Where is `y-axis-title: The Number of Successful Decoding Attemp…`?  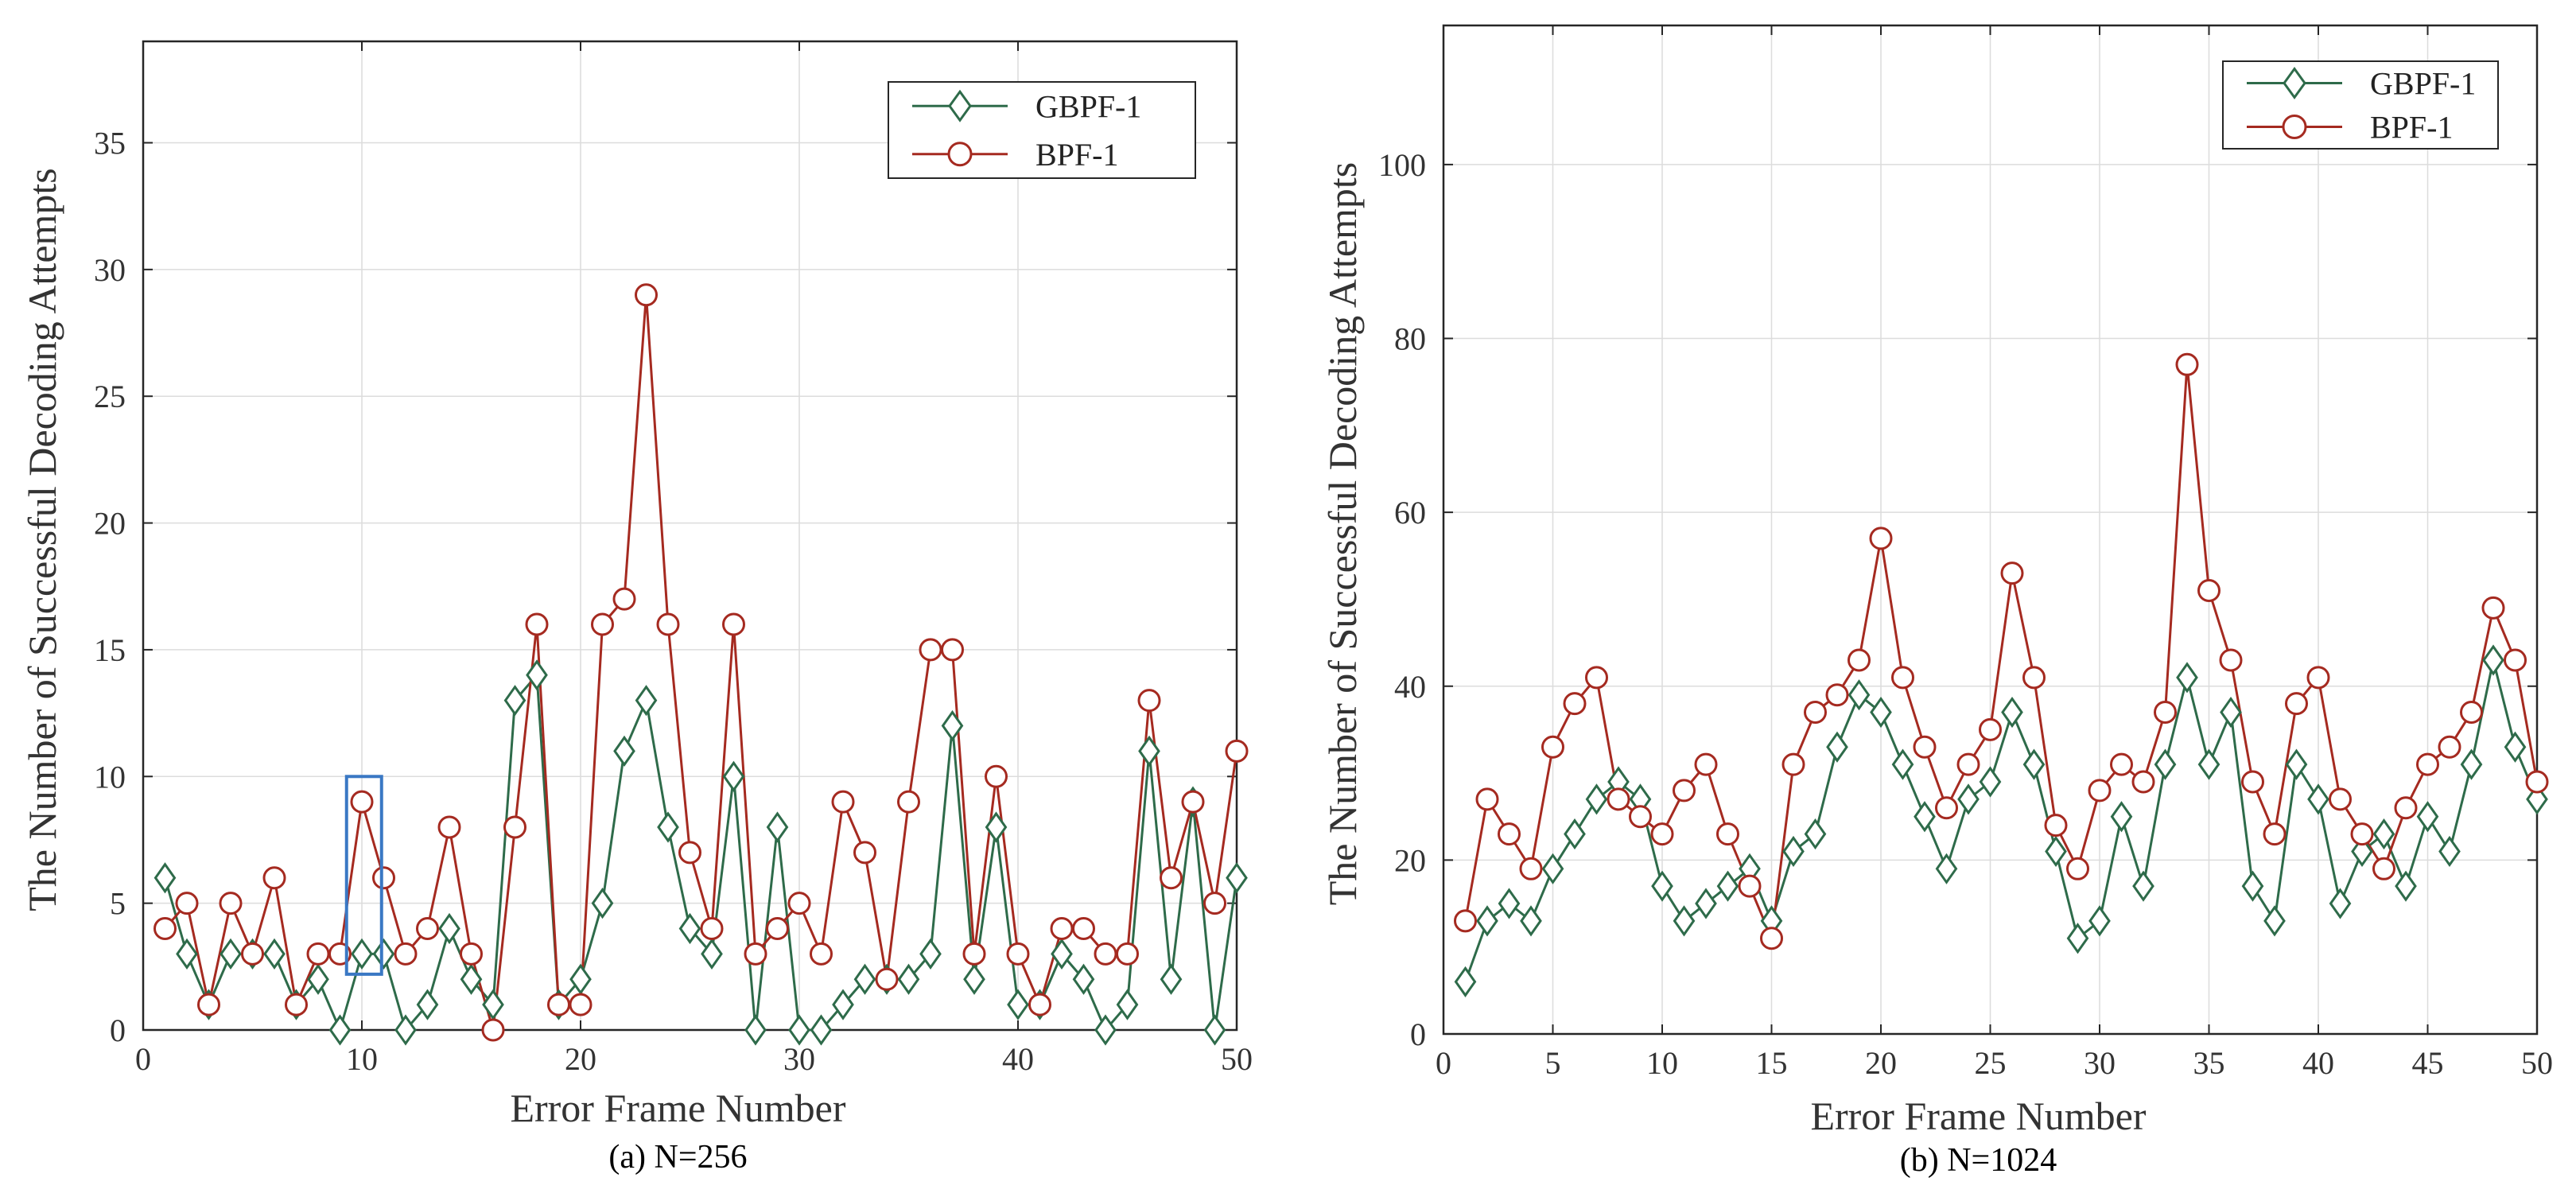 y-axis-title: The Number of Successful Decoding Attemp… is located at coordinates (42, 539).